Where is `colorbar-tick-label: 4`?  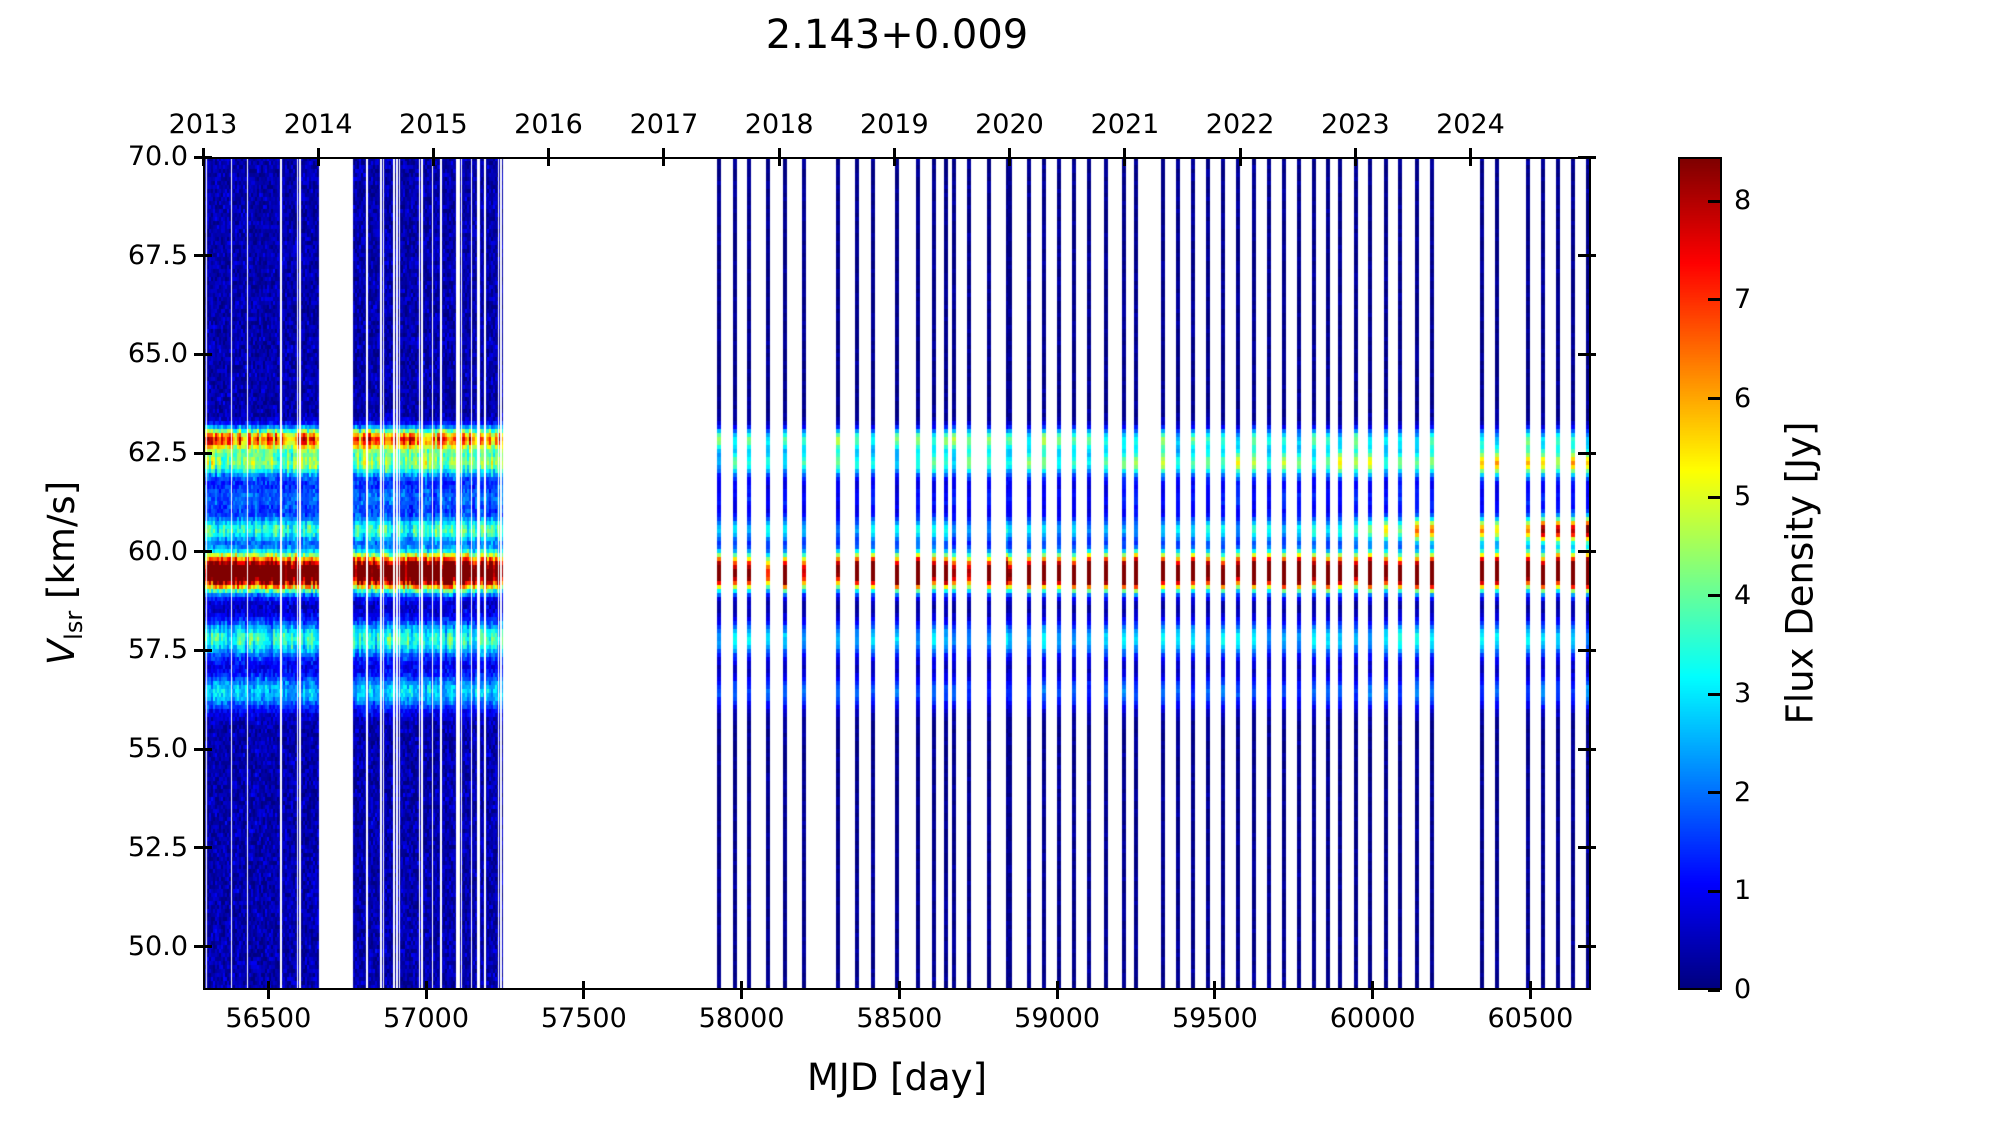
colorbar-tick-label: 4 is located at coordinates (1743, 595).